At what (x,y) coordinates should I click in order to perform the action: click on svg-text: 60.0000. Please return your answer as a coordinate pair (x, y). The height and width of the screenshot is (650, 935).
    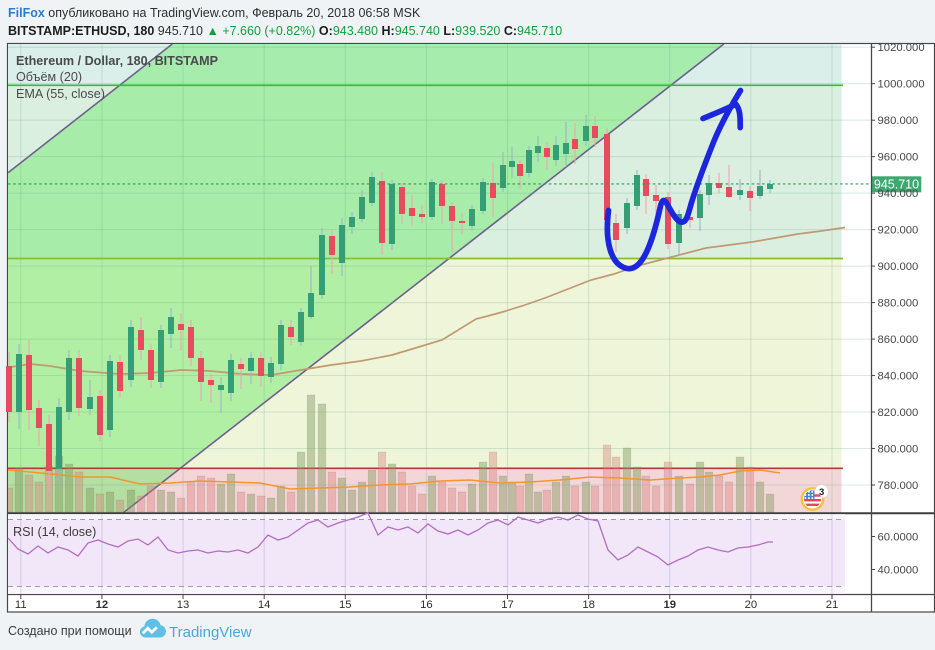
    Looking at the image, I should click on (898, 538).